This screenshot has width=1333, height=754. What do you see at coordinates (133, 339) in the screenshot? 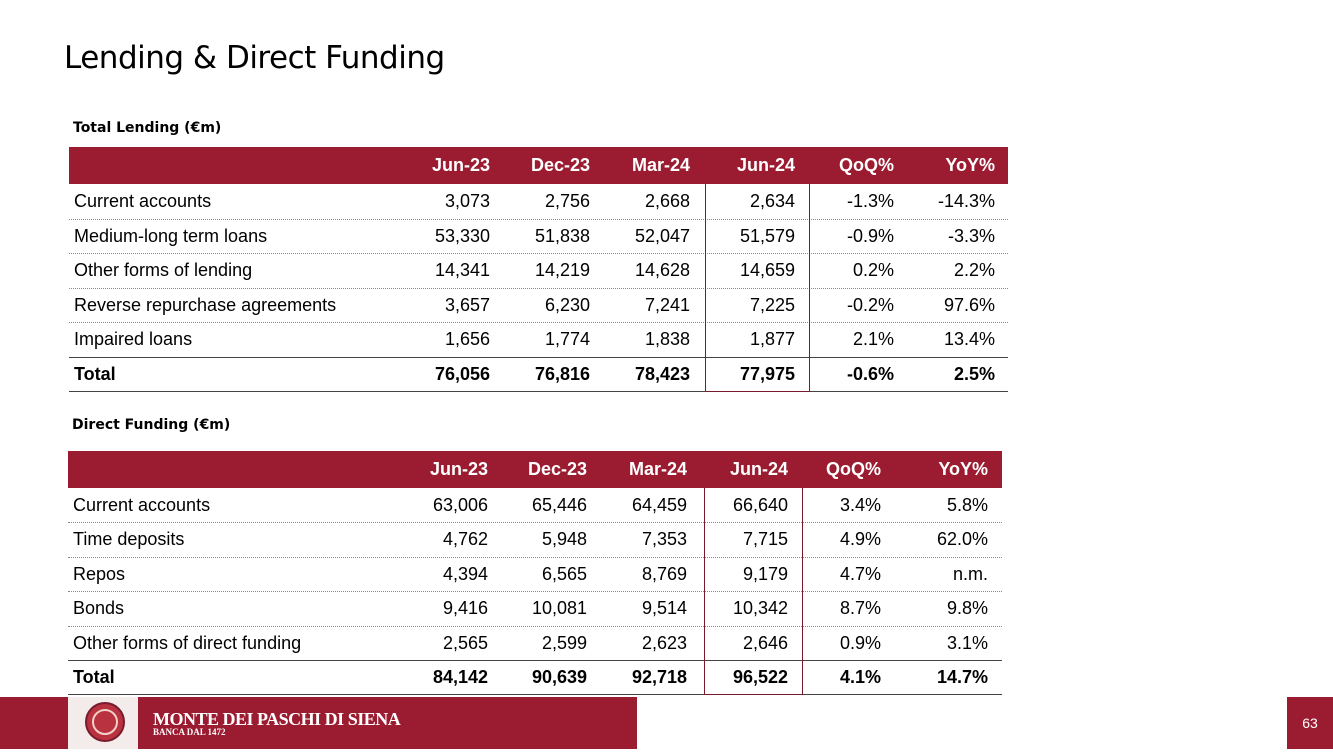
I see `row-label: Impaired loans` at bounding box center [133, 339].